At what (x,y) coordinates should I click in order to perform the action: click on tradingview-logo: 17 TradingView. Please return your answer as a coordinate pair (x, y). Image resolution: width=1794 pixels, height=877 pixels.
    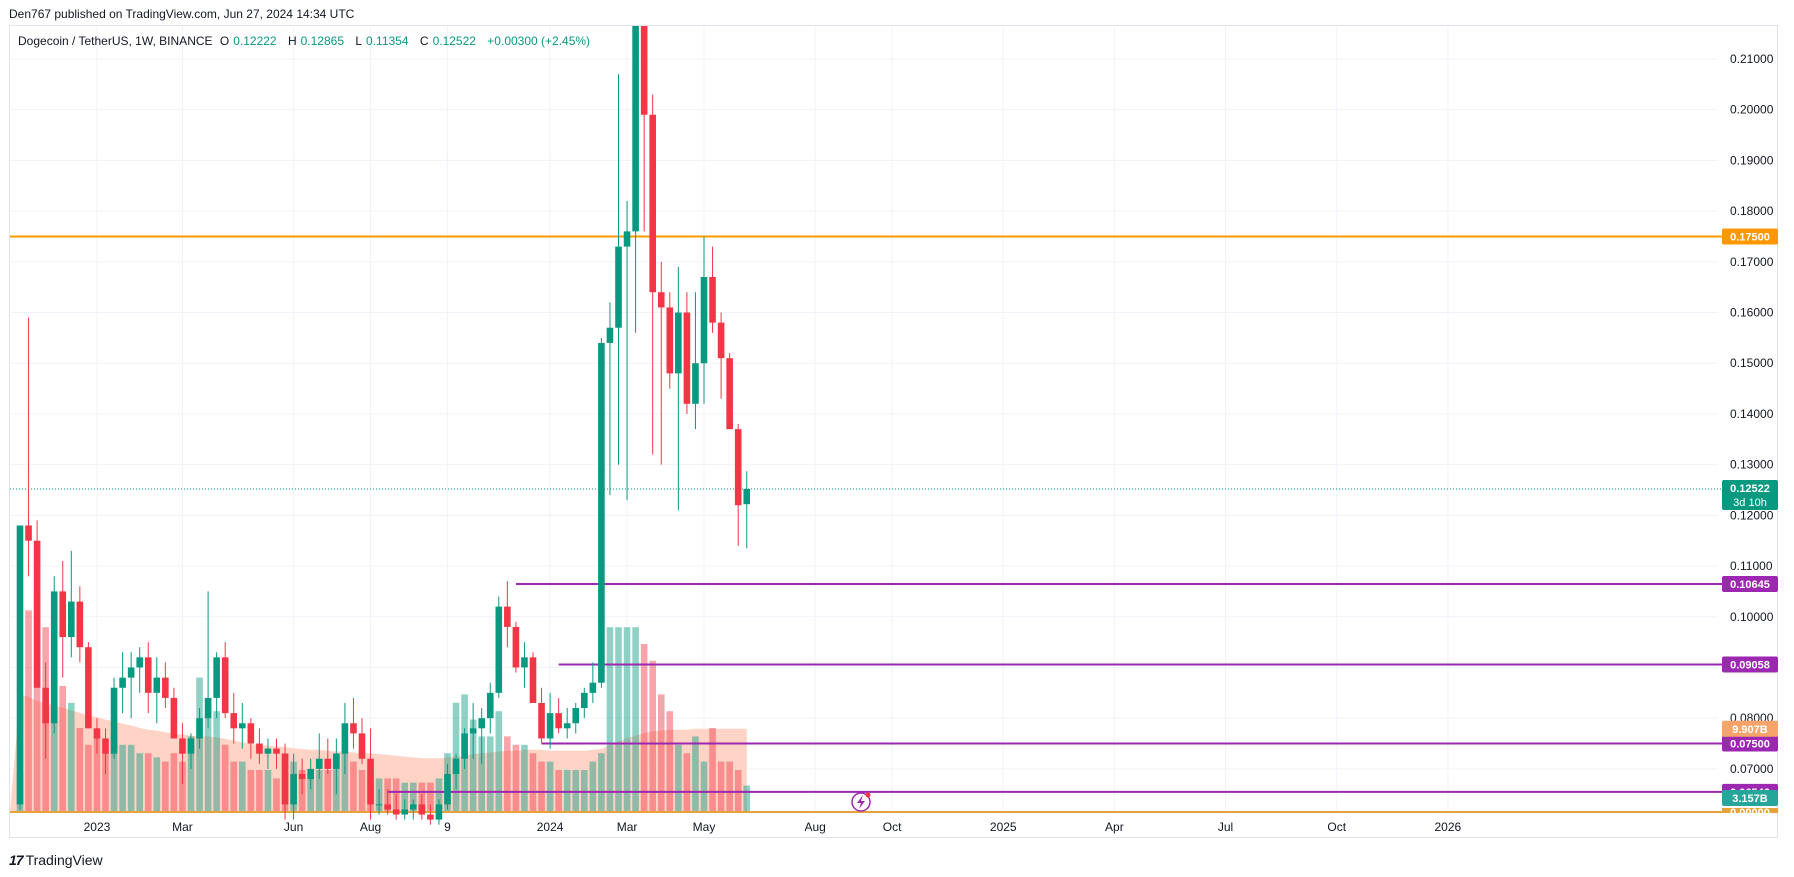
    Looking at the image, I should click on (56, 860).